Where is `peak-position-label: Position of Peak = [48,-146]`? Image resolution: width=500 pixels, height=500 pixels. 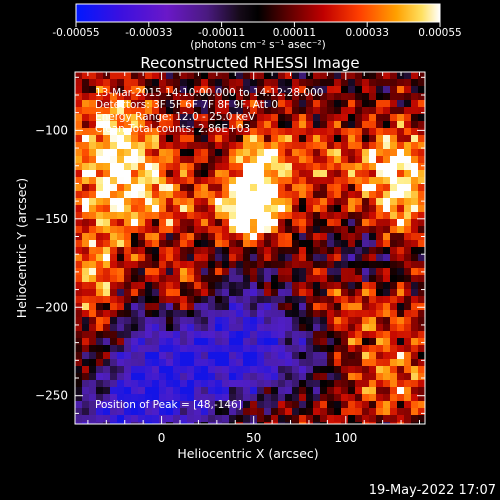 peak-position-label: Position of Peak = [48,-146] is located at coordinates (168, 405).